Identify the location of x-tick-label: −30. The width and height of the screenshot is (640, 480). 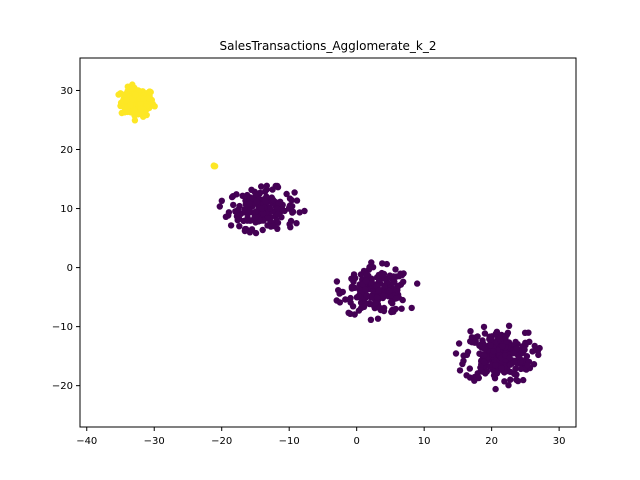
(154, 441).